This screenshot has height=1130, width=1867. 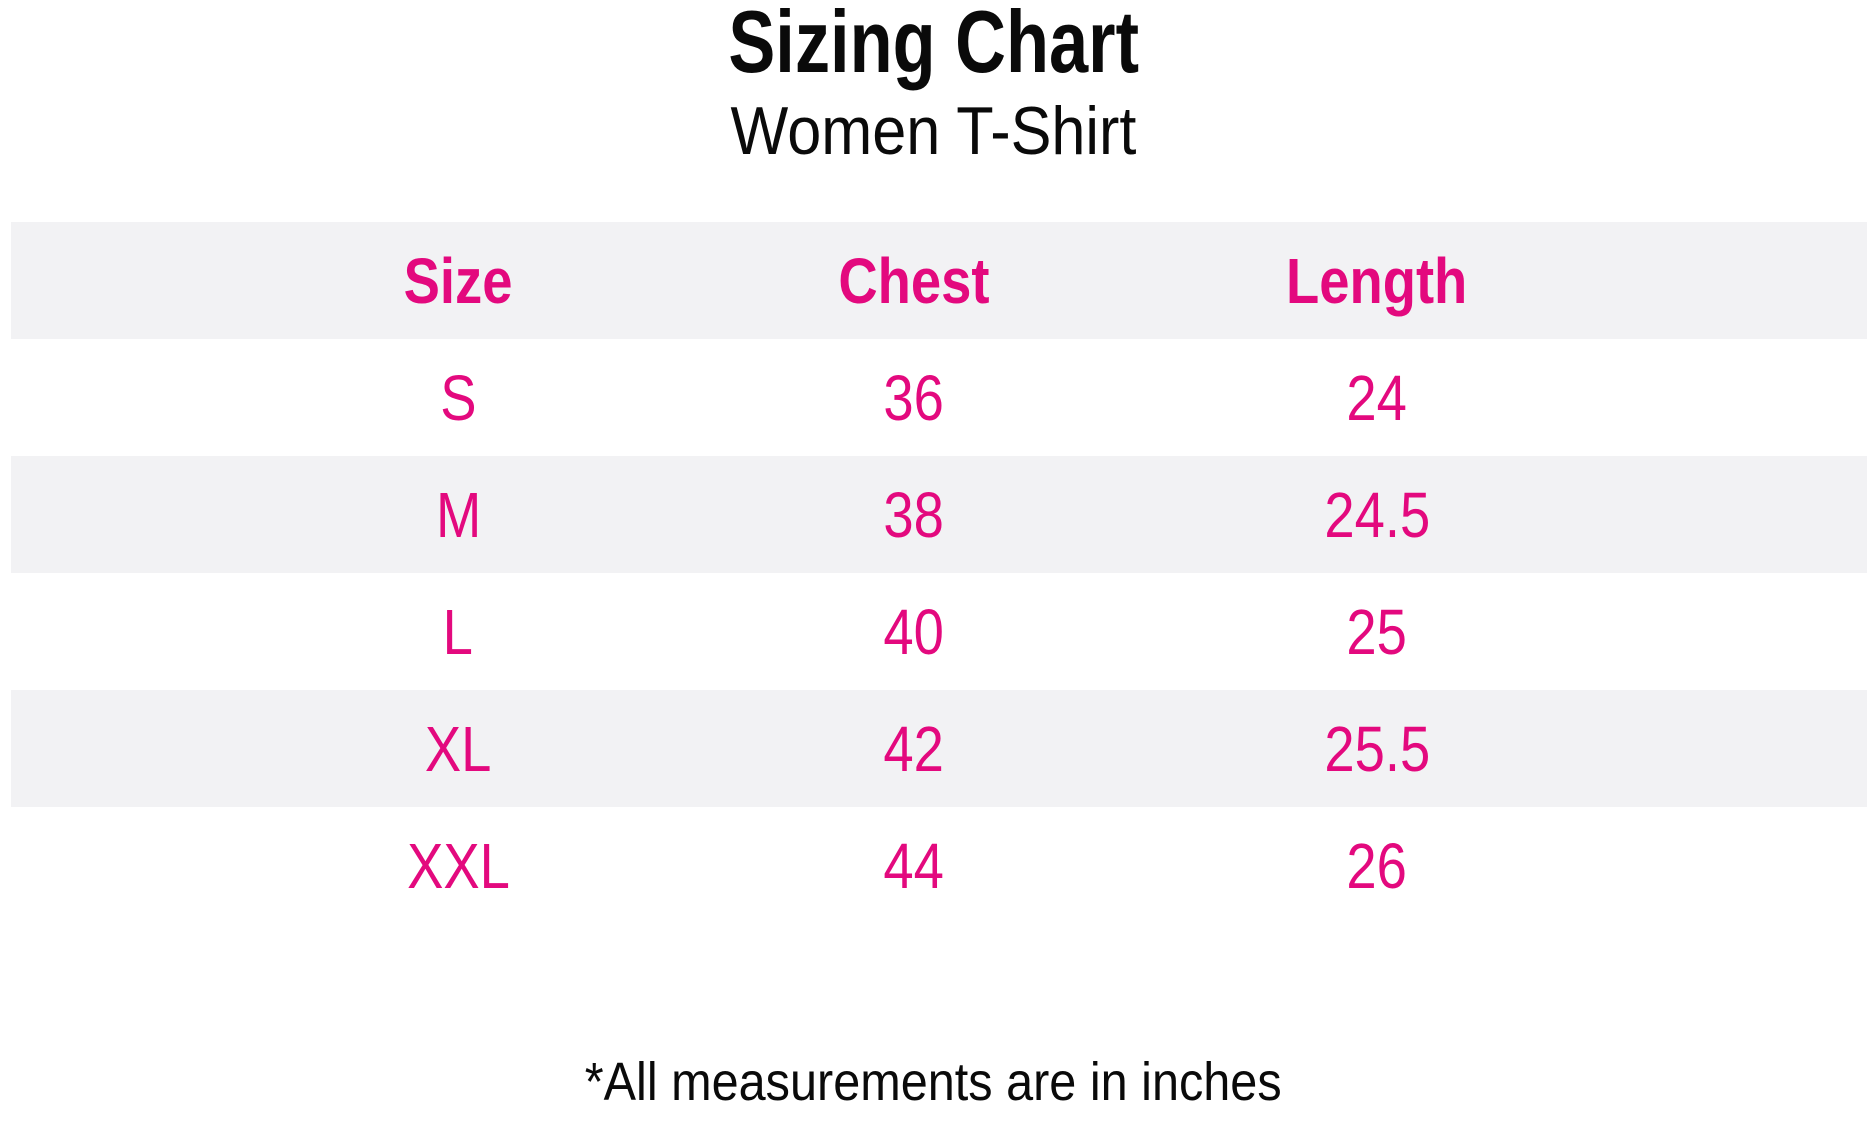 I want to click on header-size-label: Size, so click(x=458, y=280).